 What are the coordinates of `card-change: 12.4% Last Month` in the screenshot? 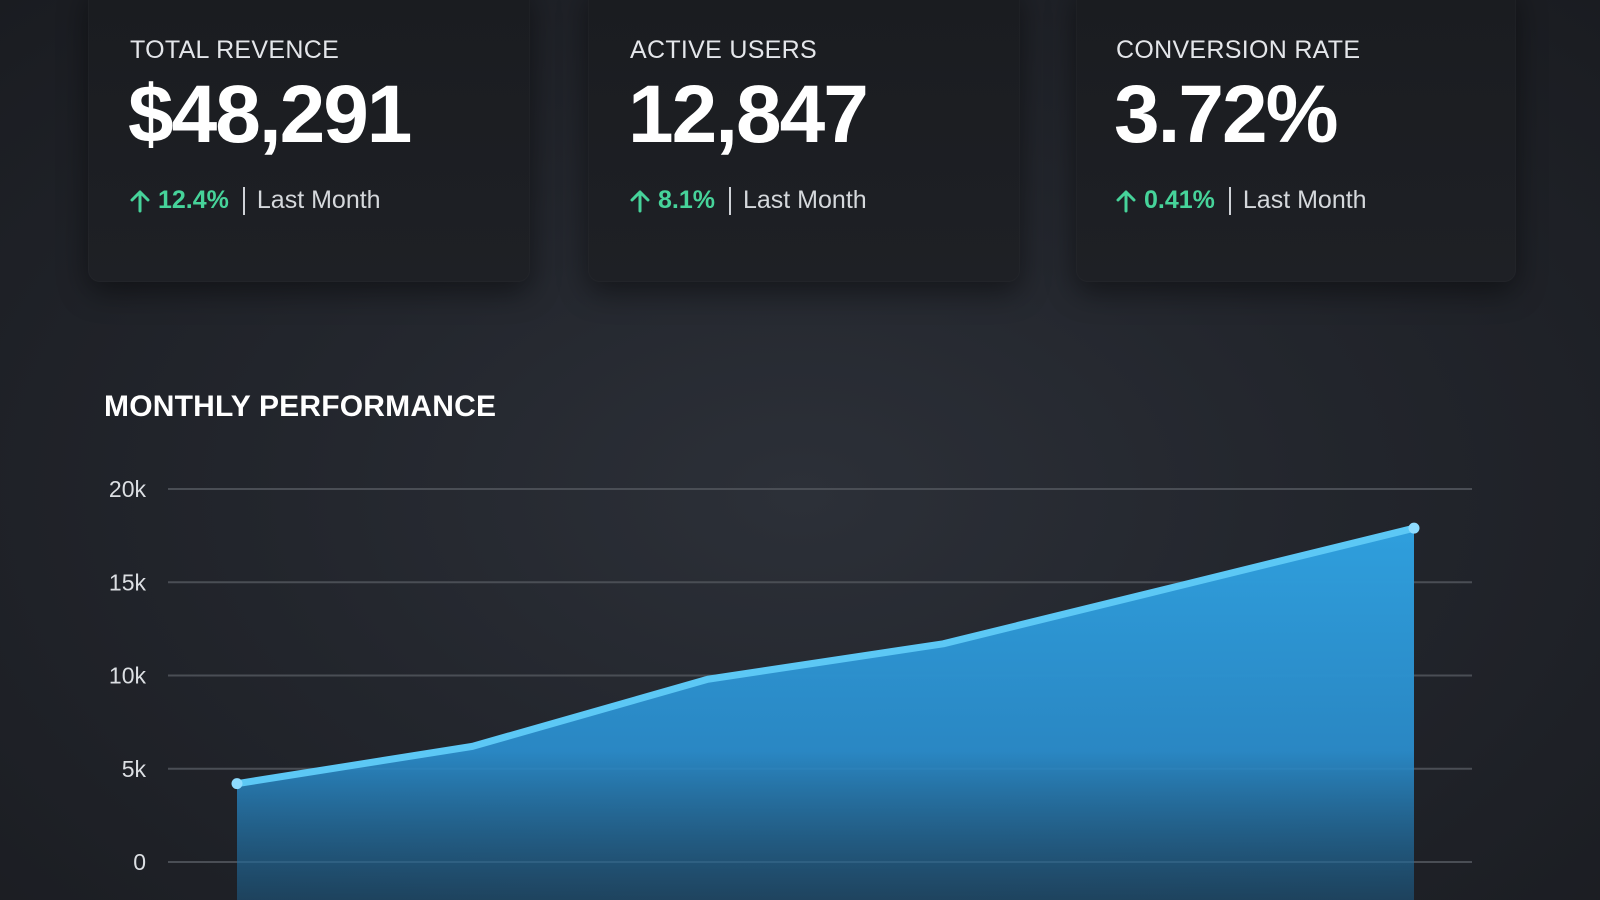 It's located at (255, 200).